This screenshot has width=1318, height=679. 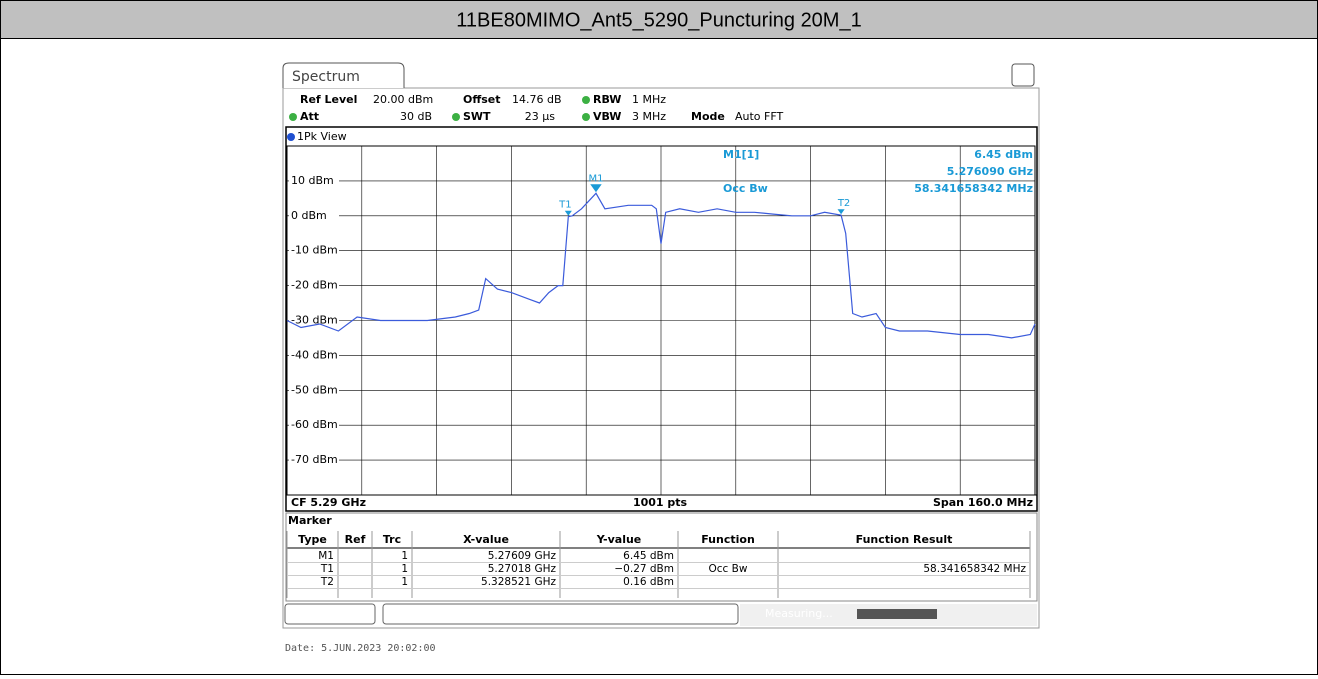 What do you see at coordinates (392, 539) in the screenshot?
I see `table-header: Trc` at bounding box center [392, 539].